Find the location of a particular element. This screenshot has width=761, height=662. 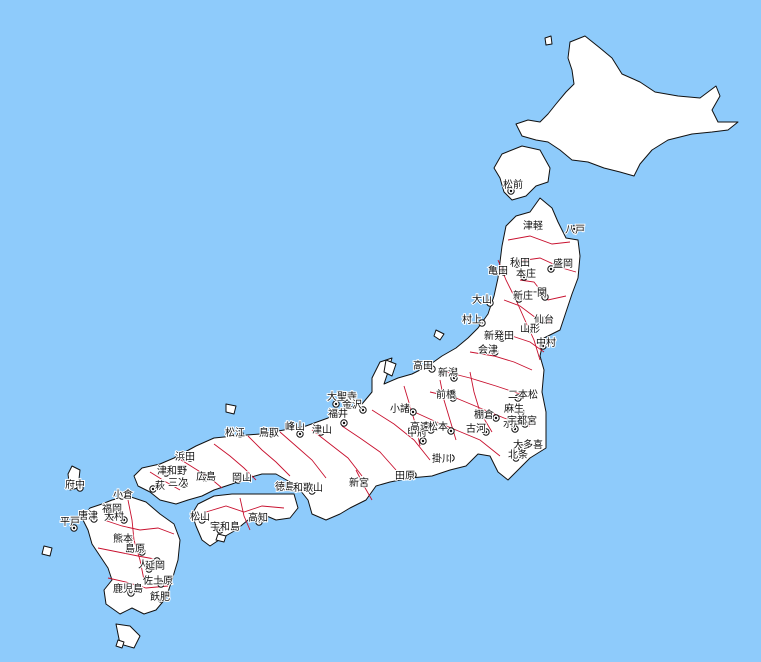

place-label: 盛岡 is located at coordinates (563, 263).